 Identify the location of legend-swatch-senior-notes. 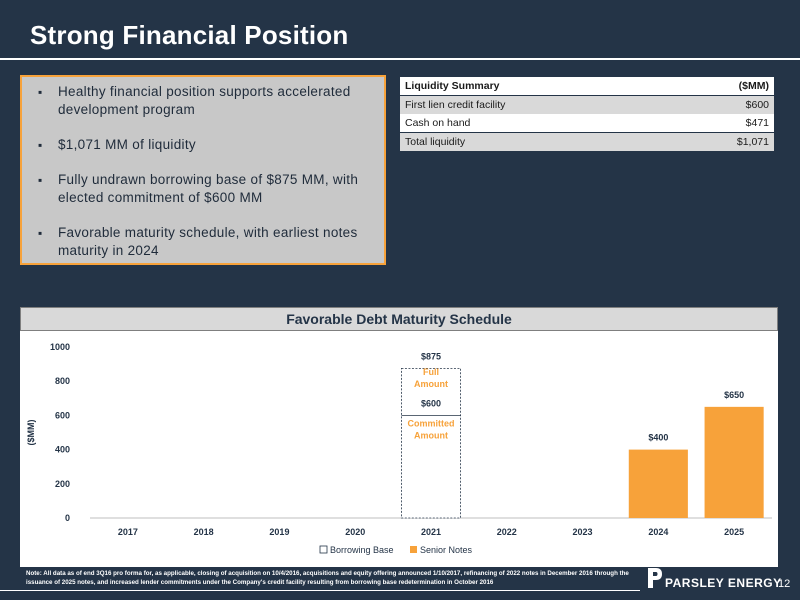
(413, 549).